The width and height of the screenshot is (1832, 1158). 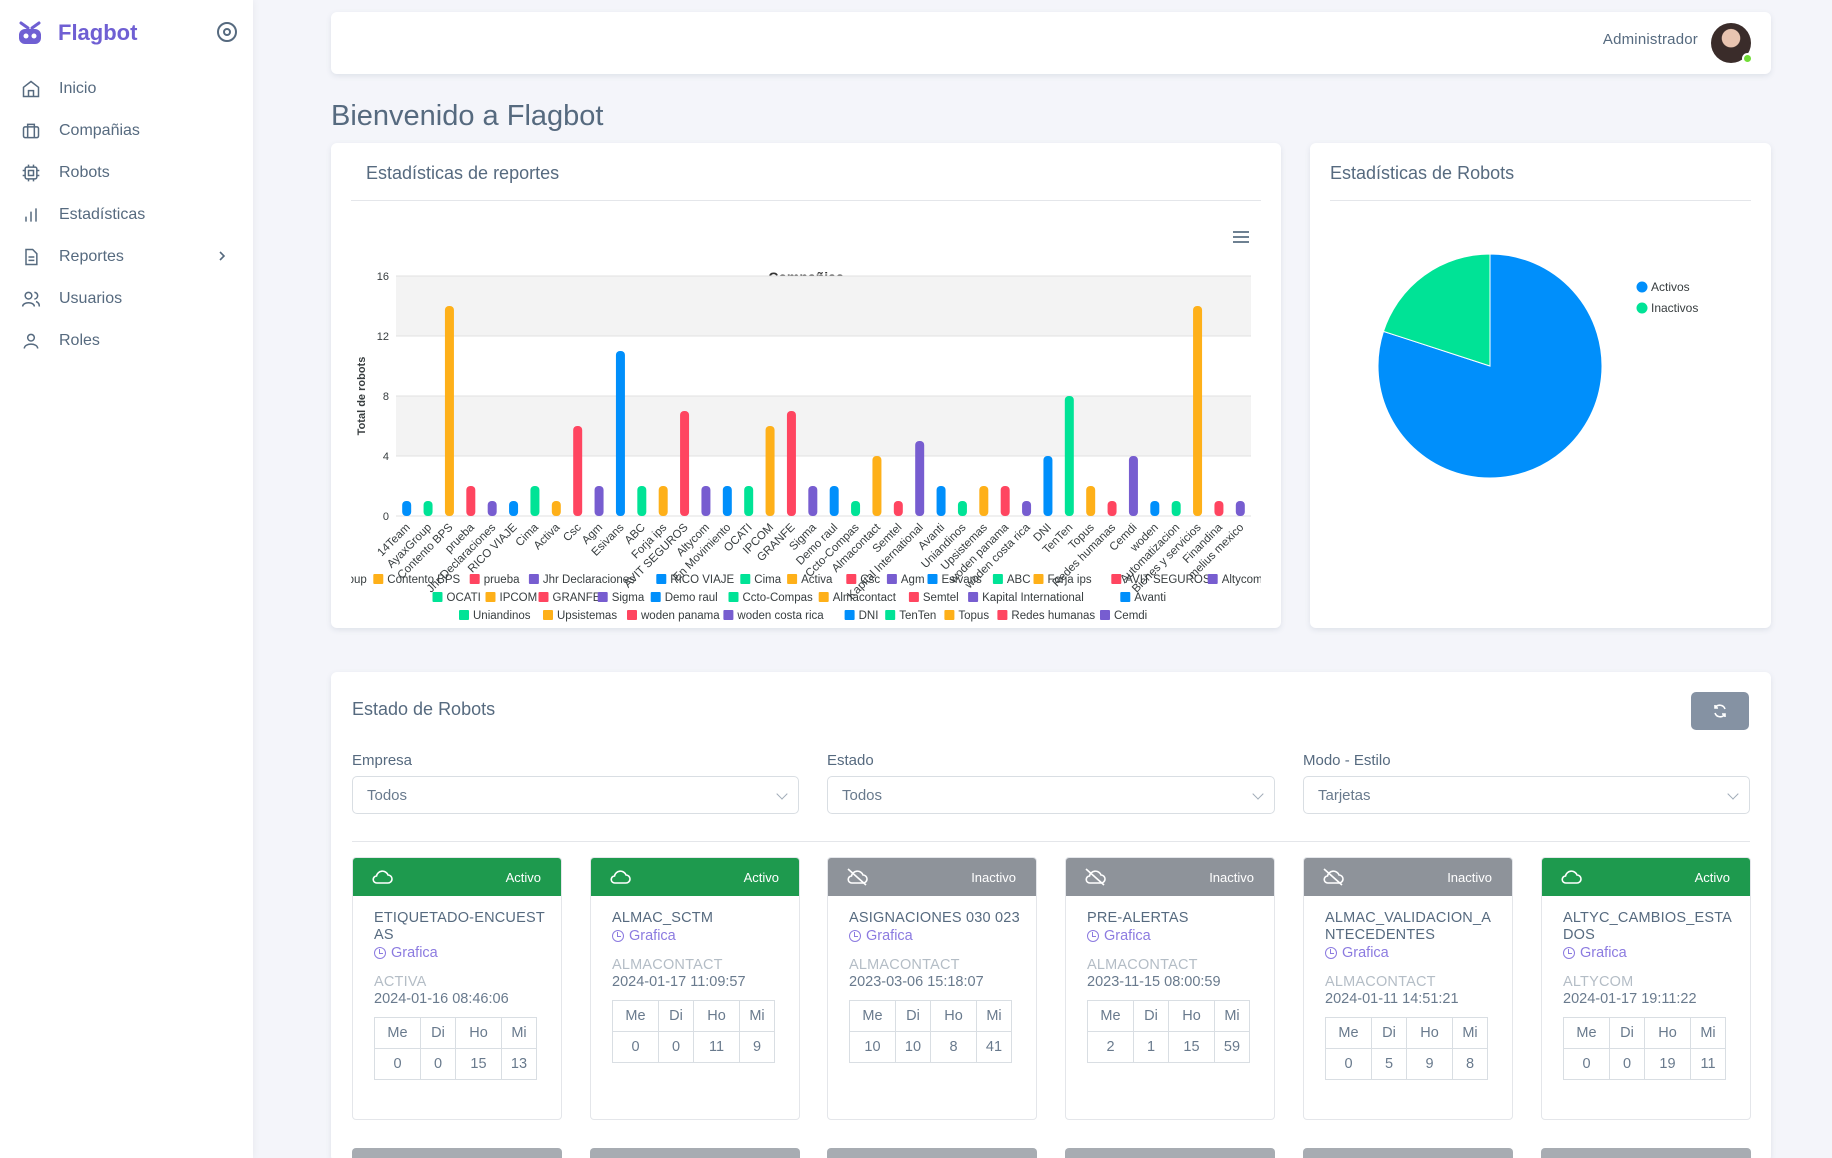 What do you see at coordinates (128, 341) in the screenshot?
I see `sidebar-item-roles: Roles` at bounding box center [128, 341].